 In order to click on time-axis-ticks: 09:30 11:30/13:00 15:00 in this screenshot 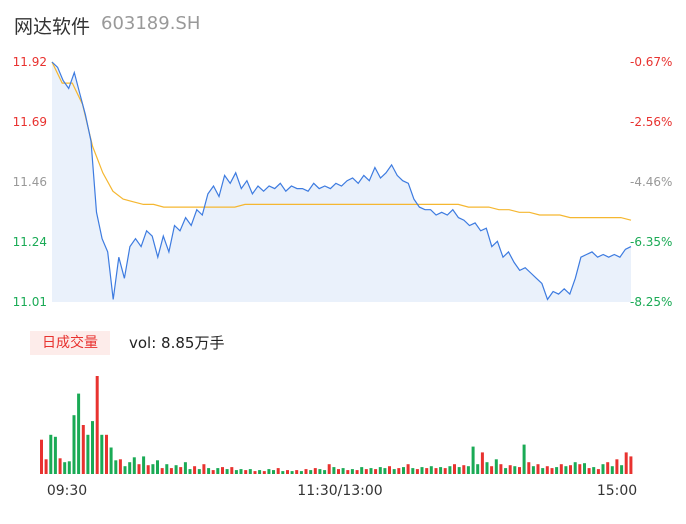, I will do `click(342, 491)`.